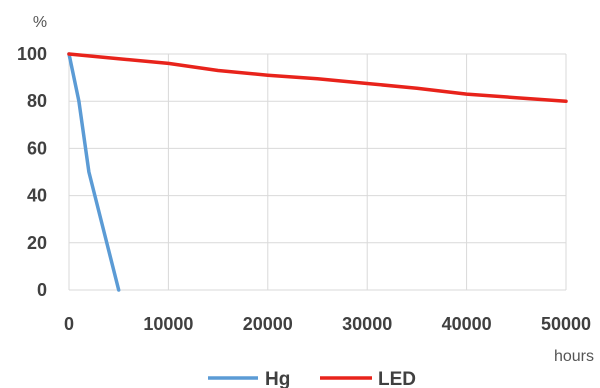 The image size is (600, 388). What do you see at coordinates (268, 324) in the screenshot?
I see `x-tick-label: 20000` at bounding box center [268, 324].